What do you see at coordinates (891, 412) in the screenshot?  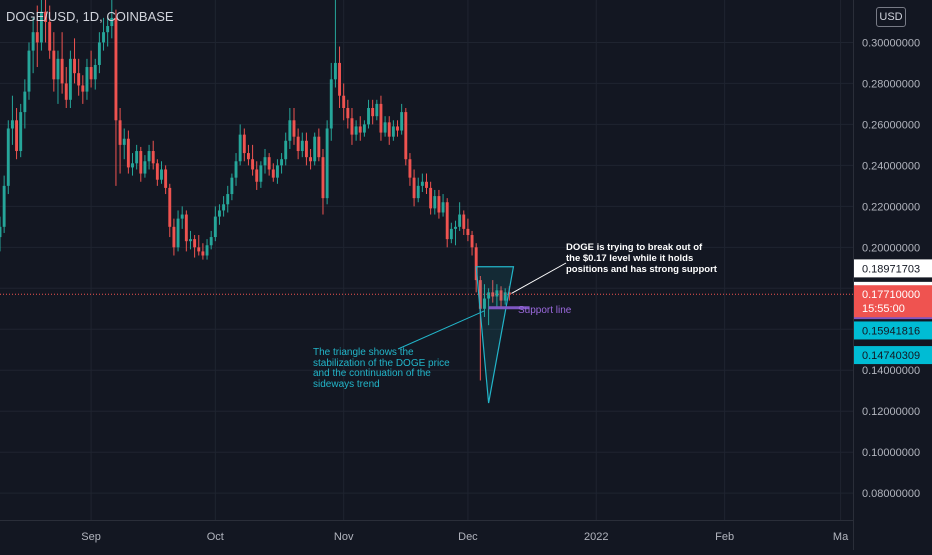 I see `y-tick-label: 0.12000000` at bounding box center [891, 412].